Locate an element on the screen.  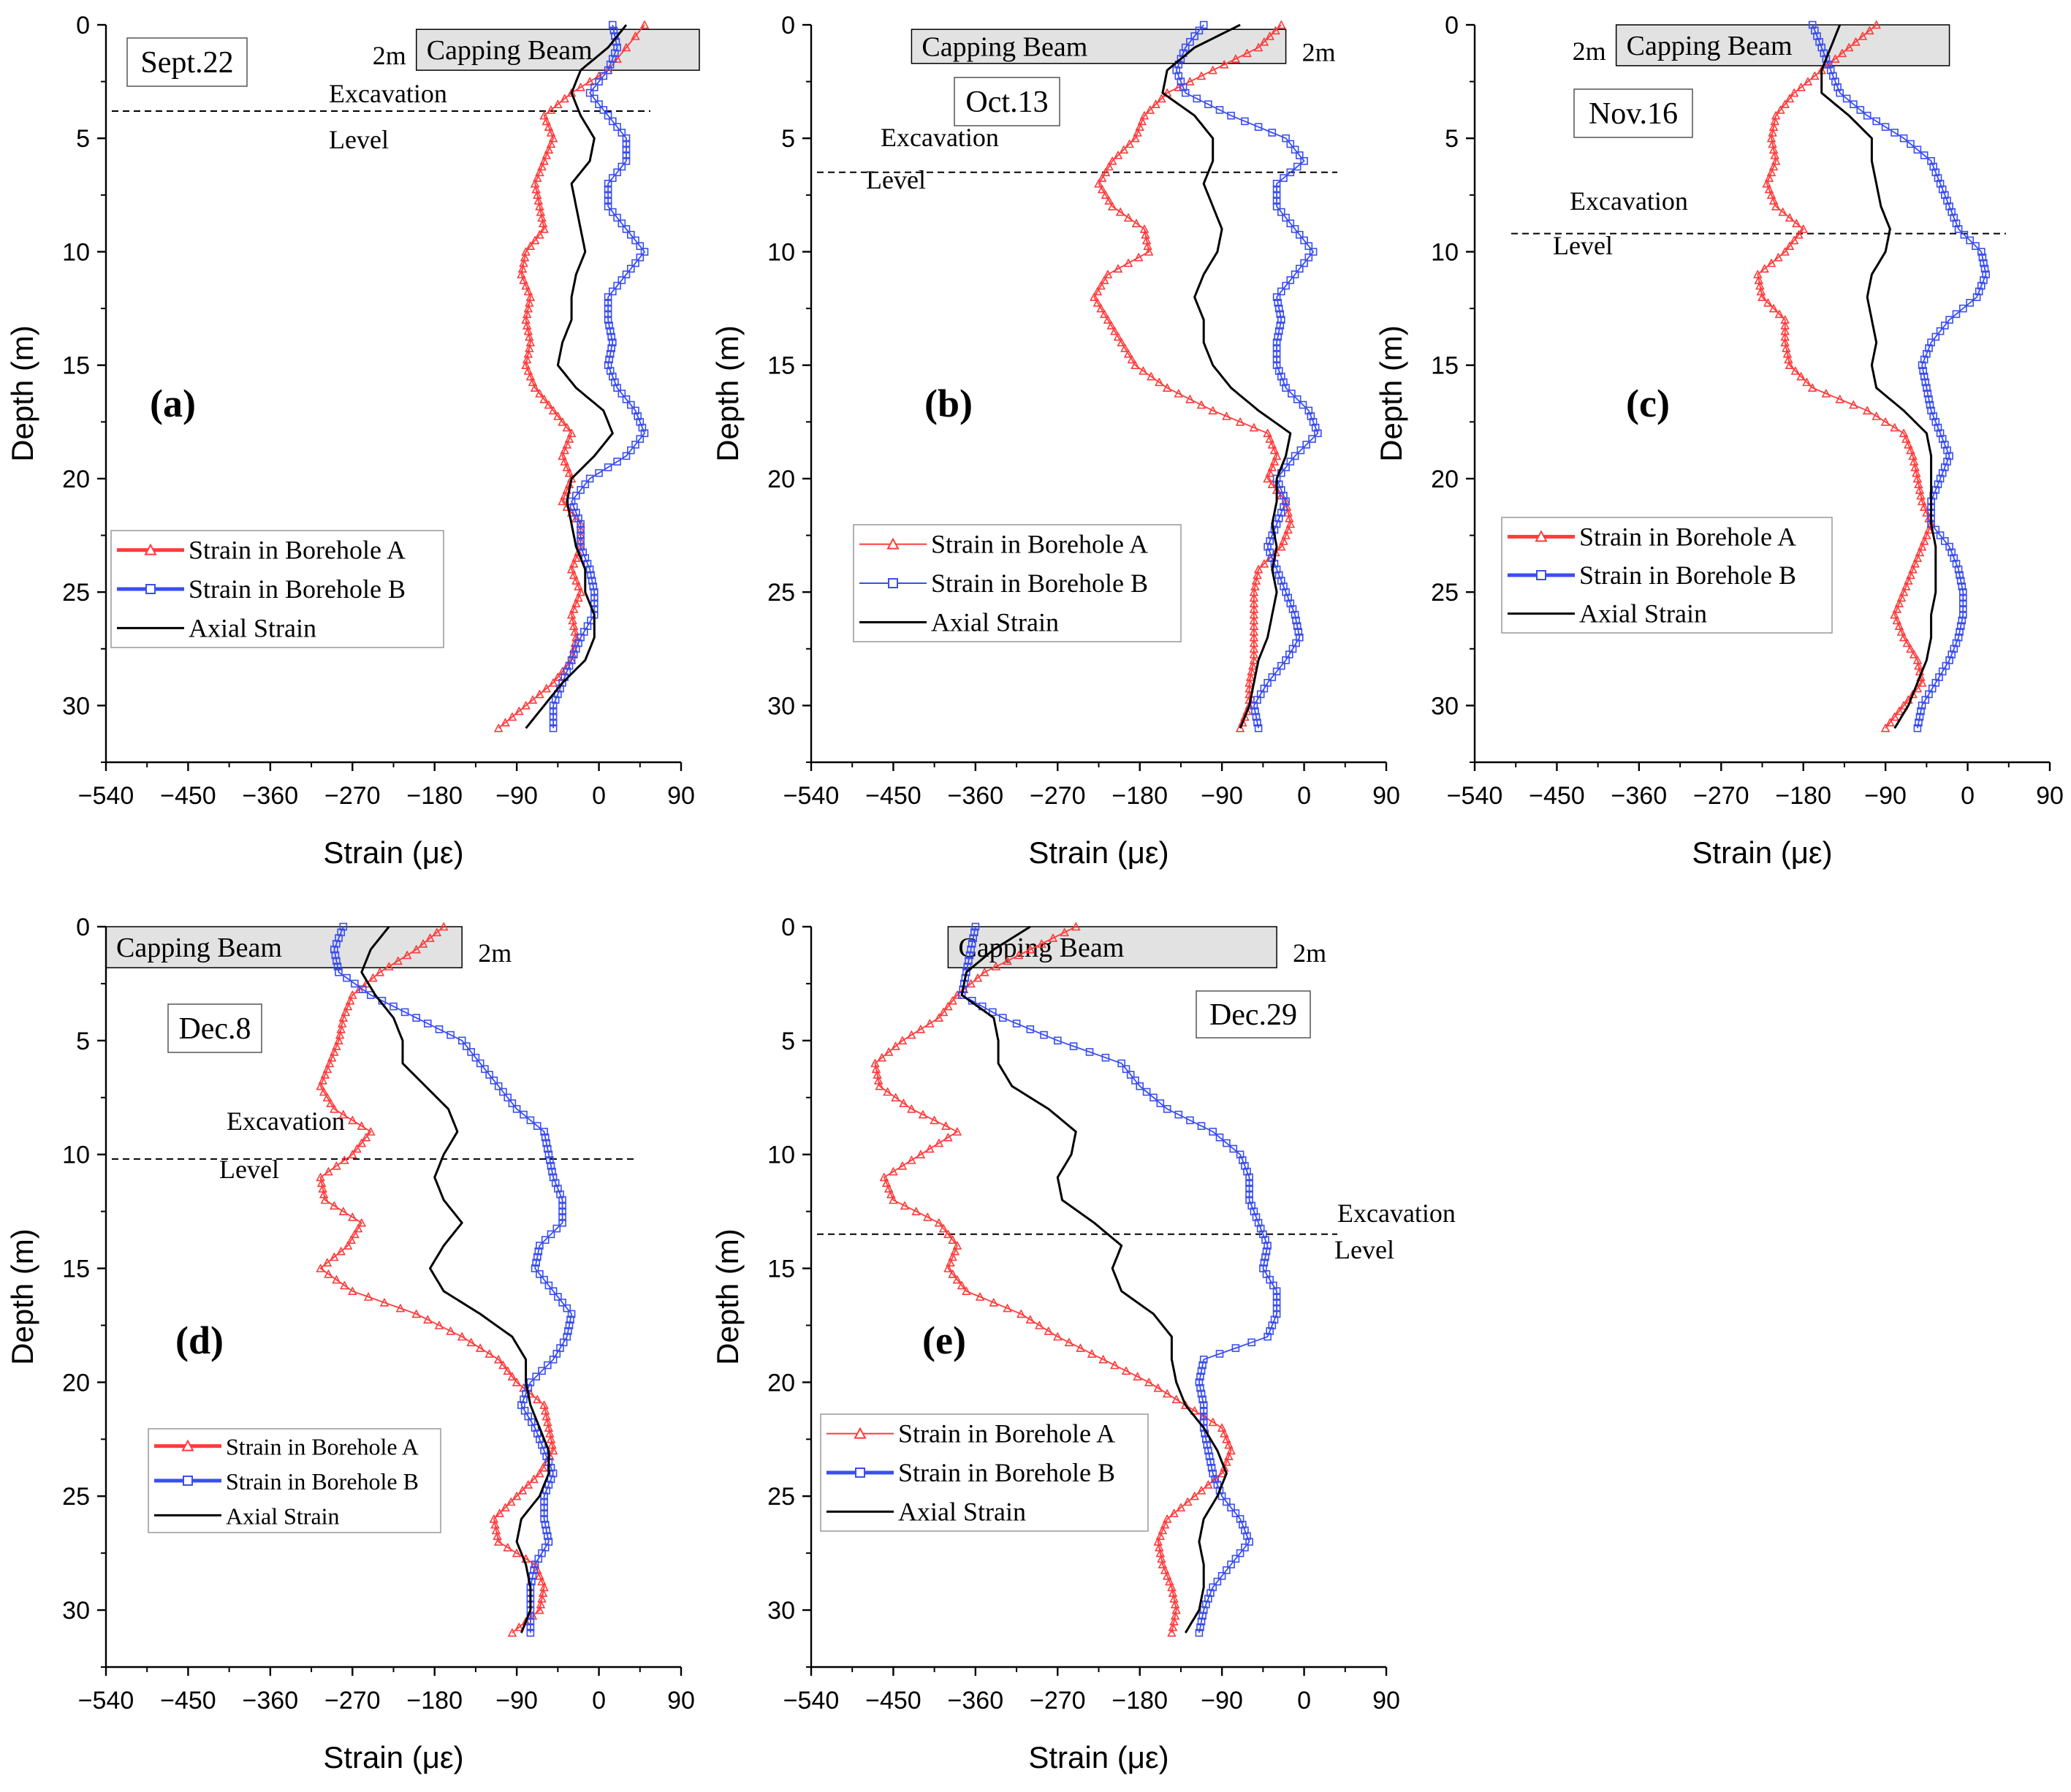
date-label: Dec.8 is located at coordinates (214, 1029).